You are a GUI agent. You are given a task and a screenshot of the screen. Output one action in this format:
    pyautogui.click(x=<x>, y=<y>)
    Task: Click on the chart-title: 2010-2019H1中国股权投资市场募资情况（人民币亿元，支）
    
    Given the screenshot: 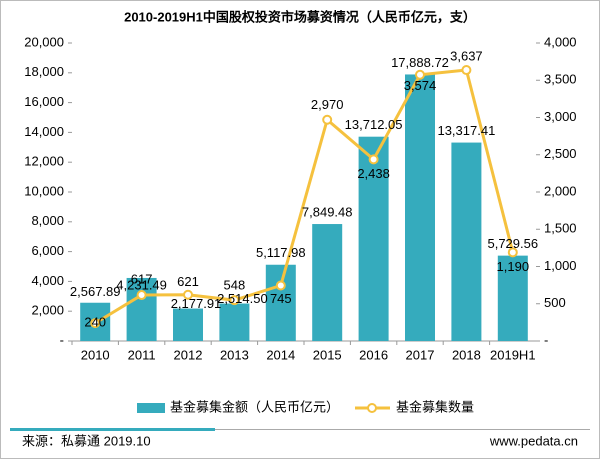 What is the action you would take?
    pyautogui.click(x=300, y=16)
    